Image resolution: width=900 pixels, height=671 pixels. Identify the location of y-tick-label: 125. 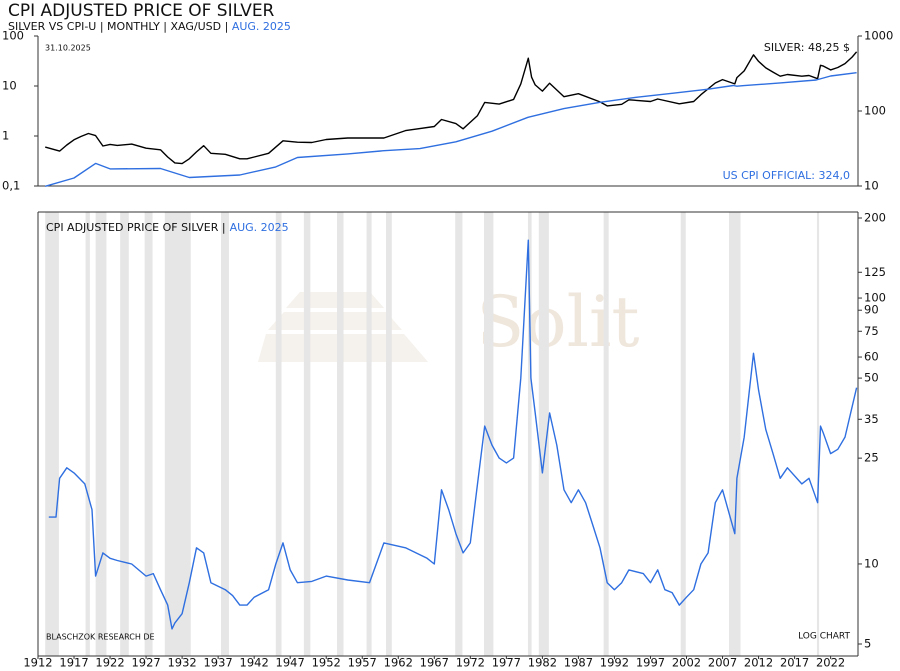
(875, 272).